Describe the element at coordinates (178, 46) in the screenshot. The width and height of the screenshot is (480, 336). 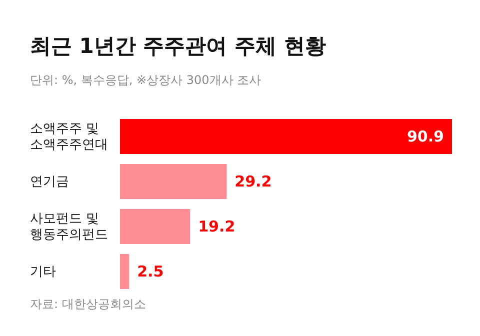
I see `chart-title: 최근 1년간 주주관여 주체 현황` at that location.